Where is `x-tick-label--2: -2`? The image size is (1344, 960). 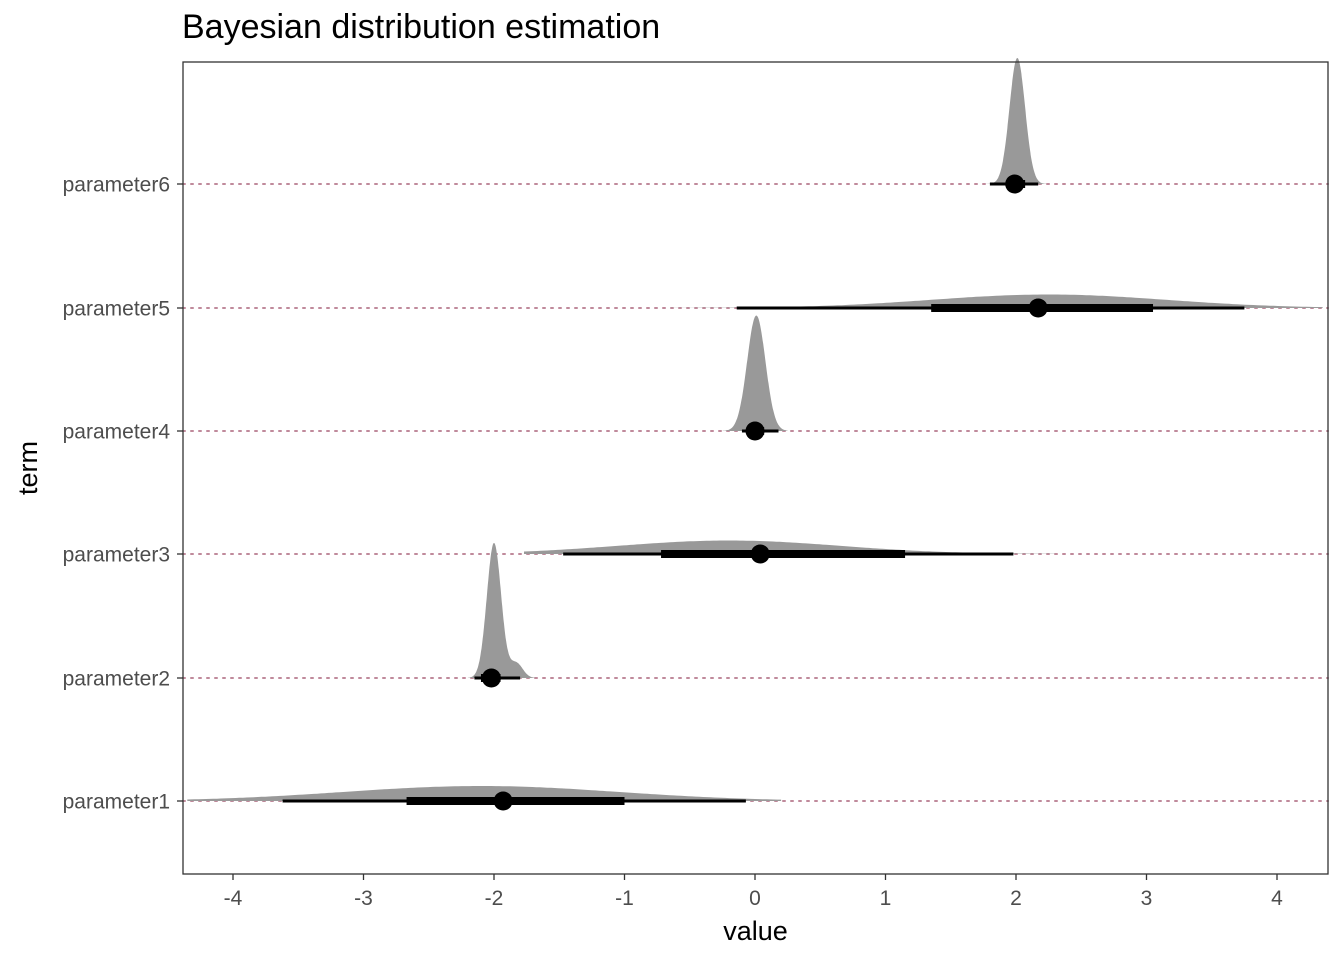
x-tick-label--2: -2 is located at coordinates (494, 898).